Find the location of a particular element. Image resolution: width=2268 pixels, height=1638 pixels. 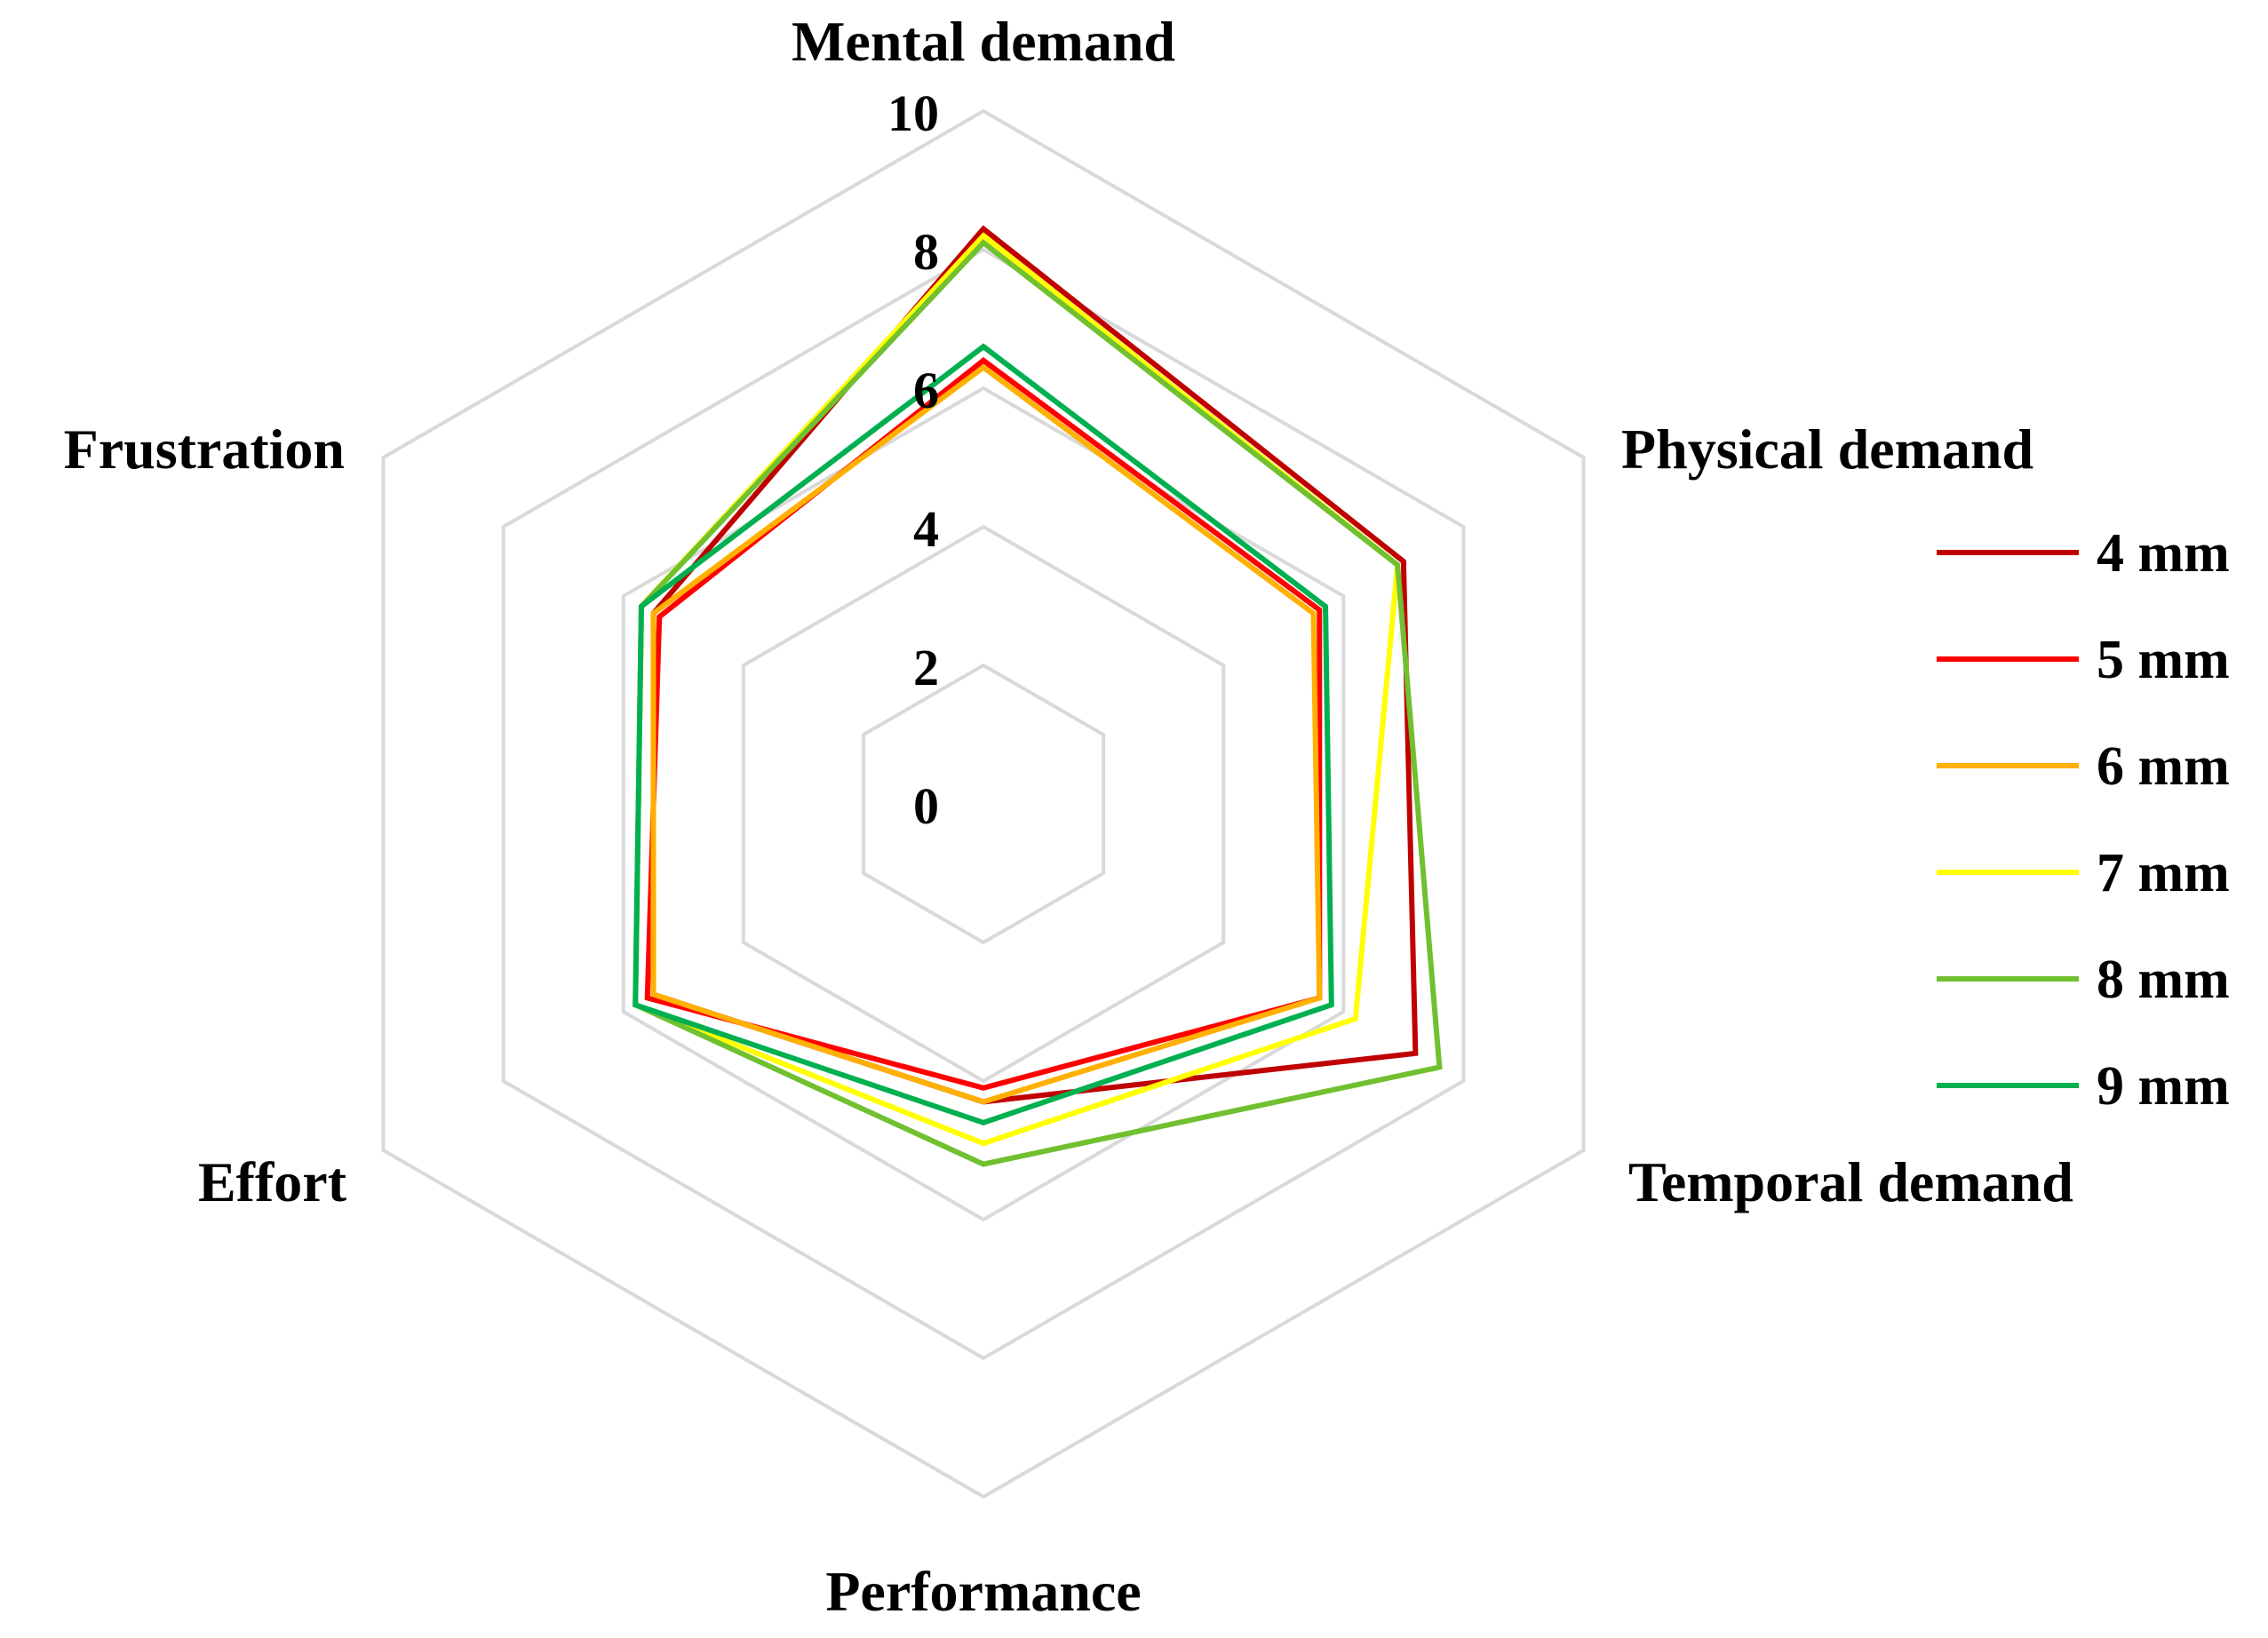

legend: 4 mm 5 mm 6 mm 7 mm 8 mm 9 mm is located at coordinates (2083, 820).